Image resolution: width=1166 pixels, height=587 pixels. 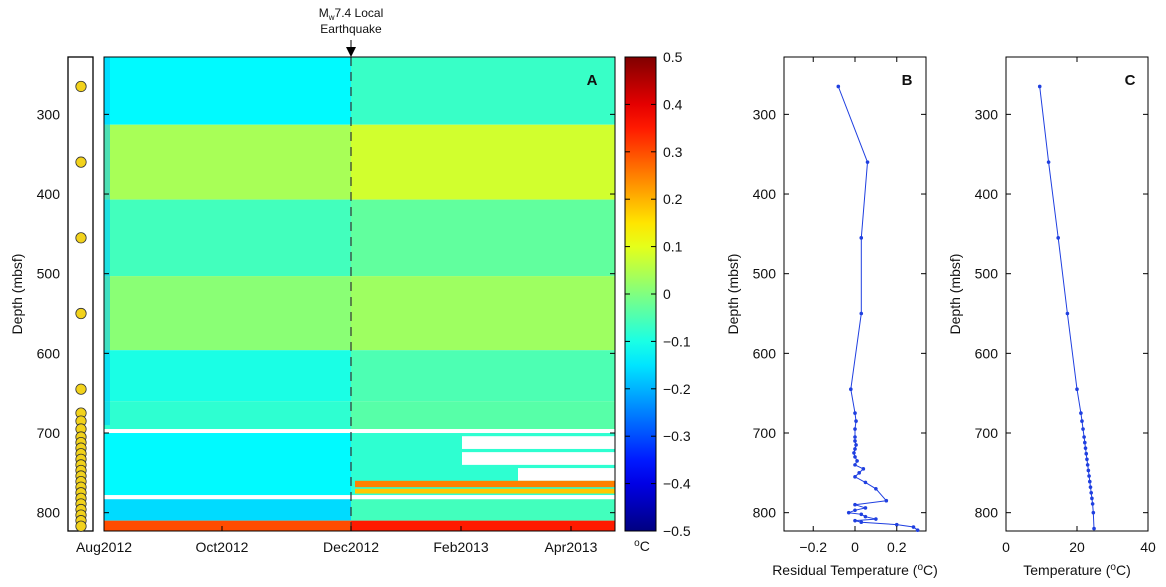 What do you see at coordinates (673, 57) in the screenshot?
I see `colorbar-tick-label: 0.5` at bounding box center [673, 57].